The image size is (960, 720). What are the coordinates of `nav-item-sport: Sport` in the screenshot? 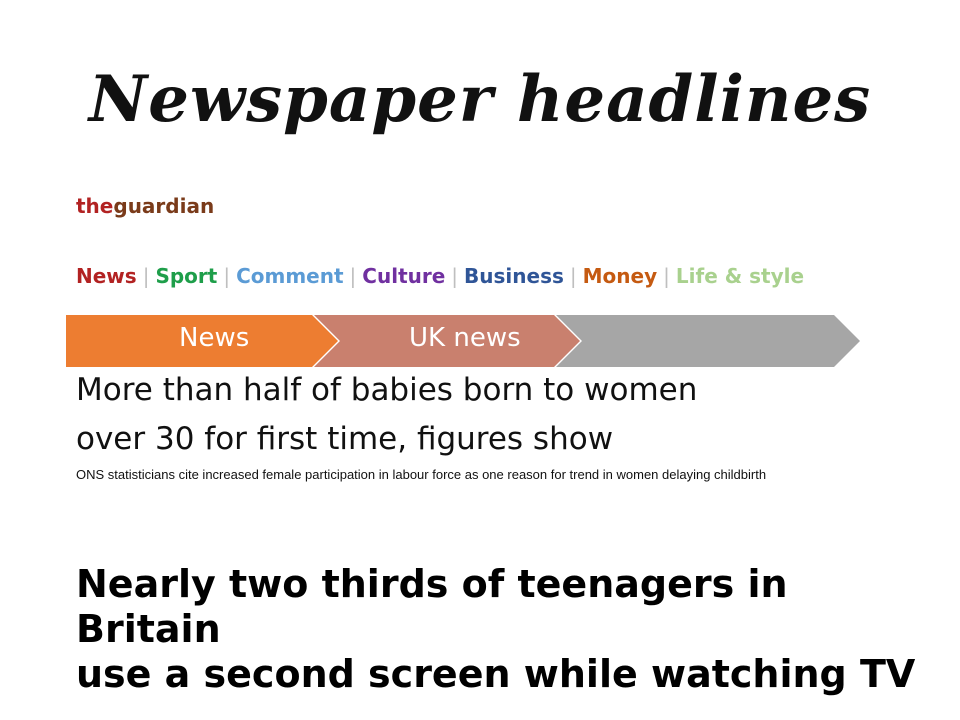 It's located at (186, 276).